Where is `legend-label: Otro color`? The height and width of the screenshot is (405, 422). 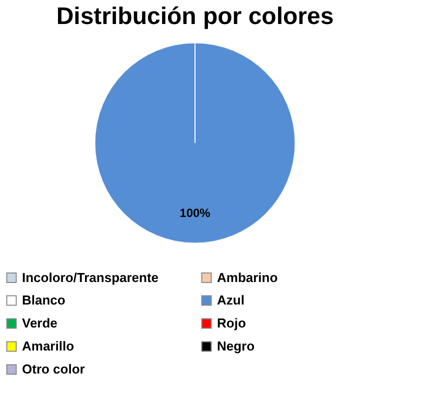
legend-label: Otro color is located at coordinates (53, 369).